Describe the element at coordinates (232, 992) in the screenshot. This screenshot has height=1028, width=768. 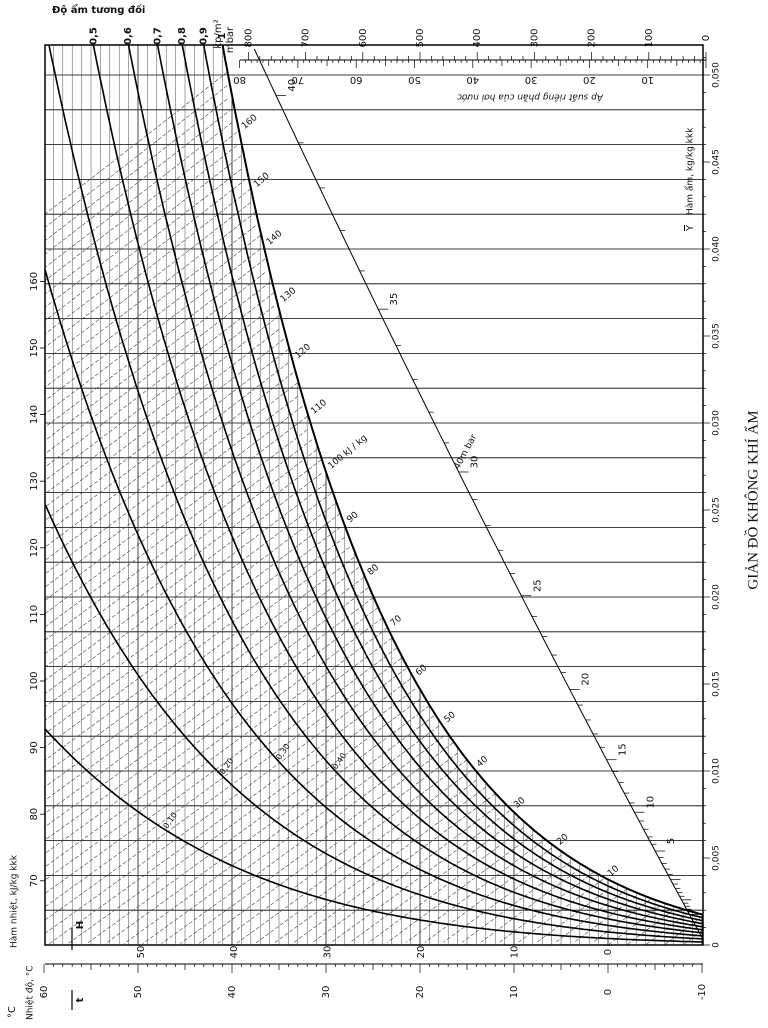
I see `temperature-label: 40` at that location.